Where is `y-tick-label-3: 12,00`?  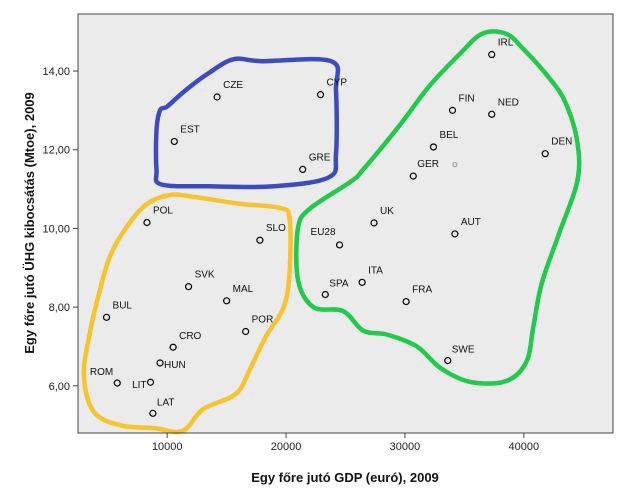
y-tick-label-3: 12,00 is located at coordinates (56, 151).